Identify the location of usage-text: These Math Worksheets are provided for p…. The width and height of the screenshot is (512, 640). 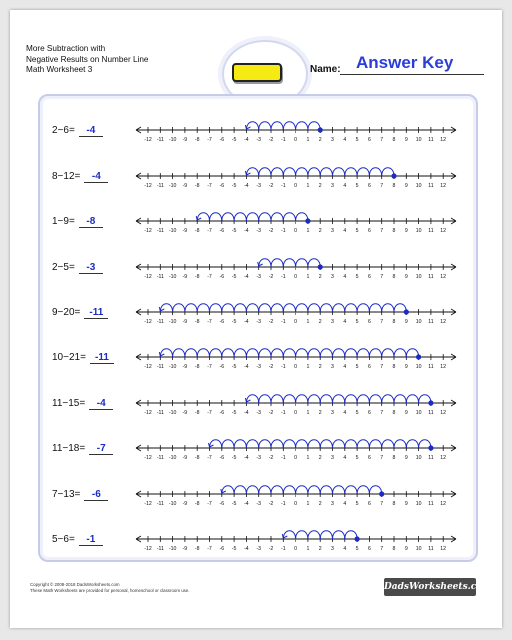
(110, 590).